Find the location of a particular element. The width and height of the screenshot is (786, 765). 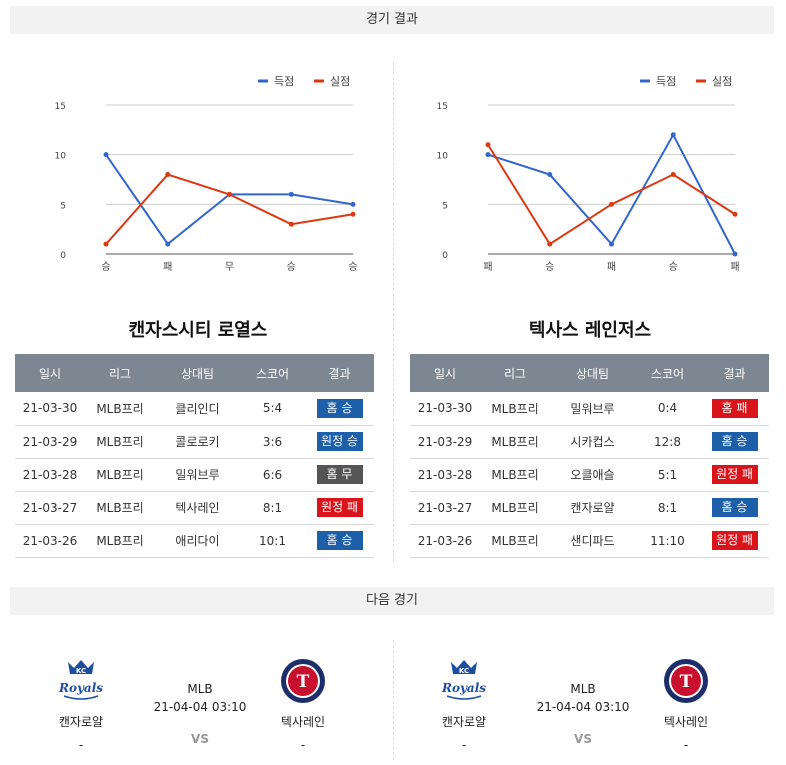

result-badge: 홈 무 is located at coordinates (339, 474).